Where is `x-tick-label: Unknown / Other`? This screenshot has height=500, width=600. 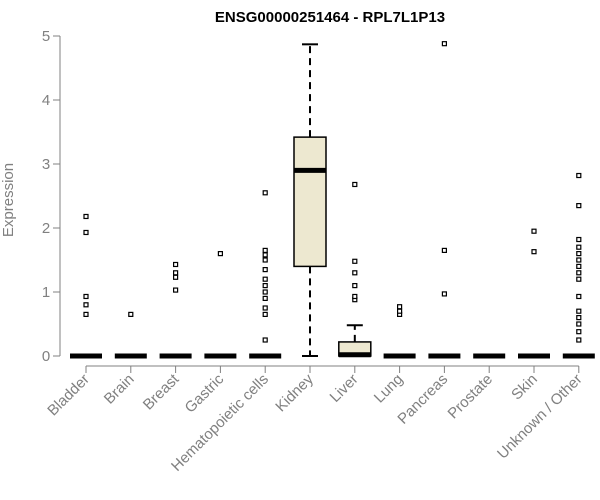 x-tick-label: Unknown / Other is located at coordinates (540, 417).